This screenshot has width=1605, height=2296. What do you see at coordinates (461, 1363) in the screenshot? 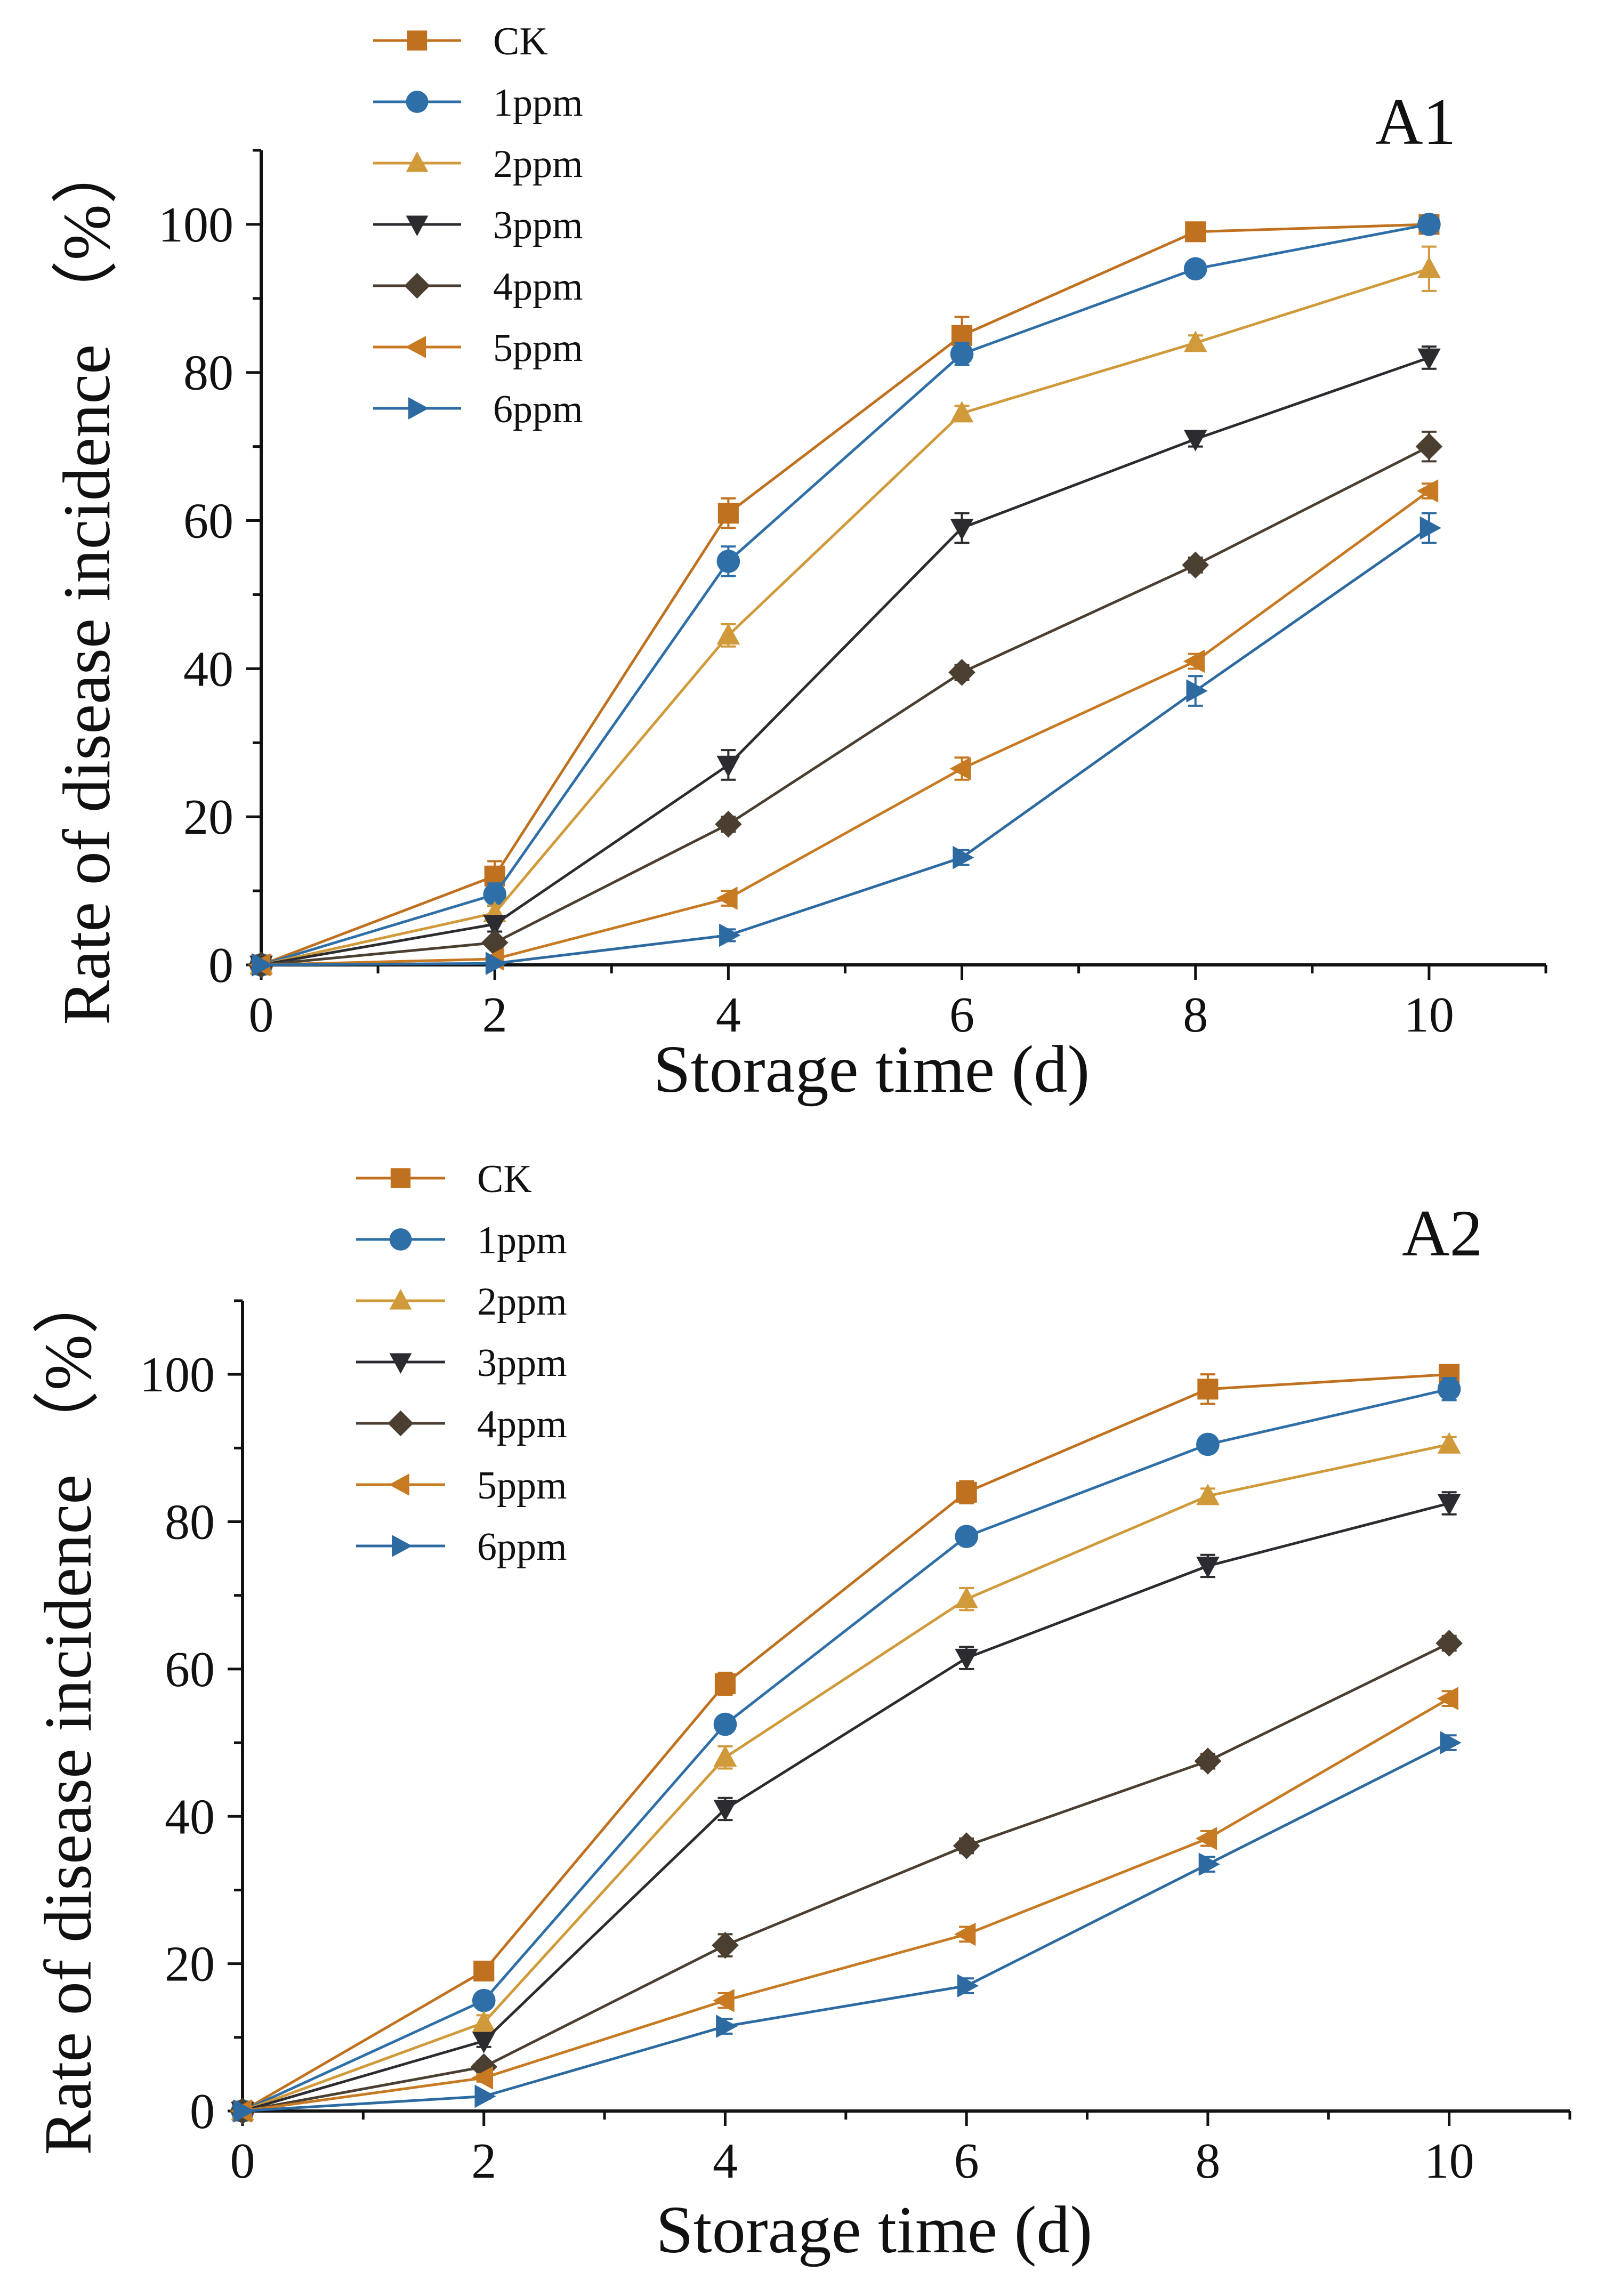
I see `legend-item-3ppm: 3ppm` at bounding box center [461, 1363].